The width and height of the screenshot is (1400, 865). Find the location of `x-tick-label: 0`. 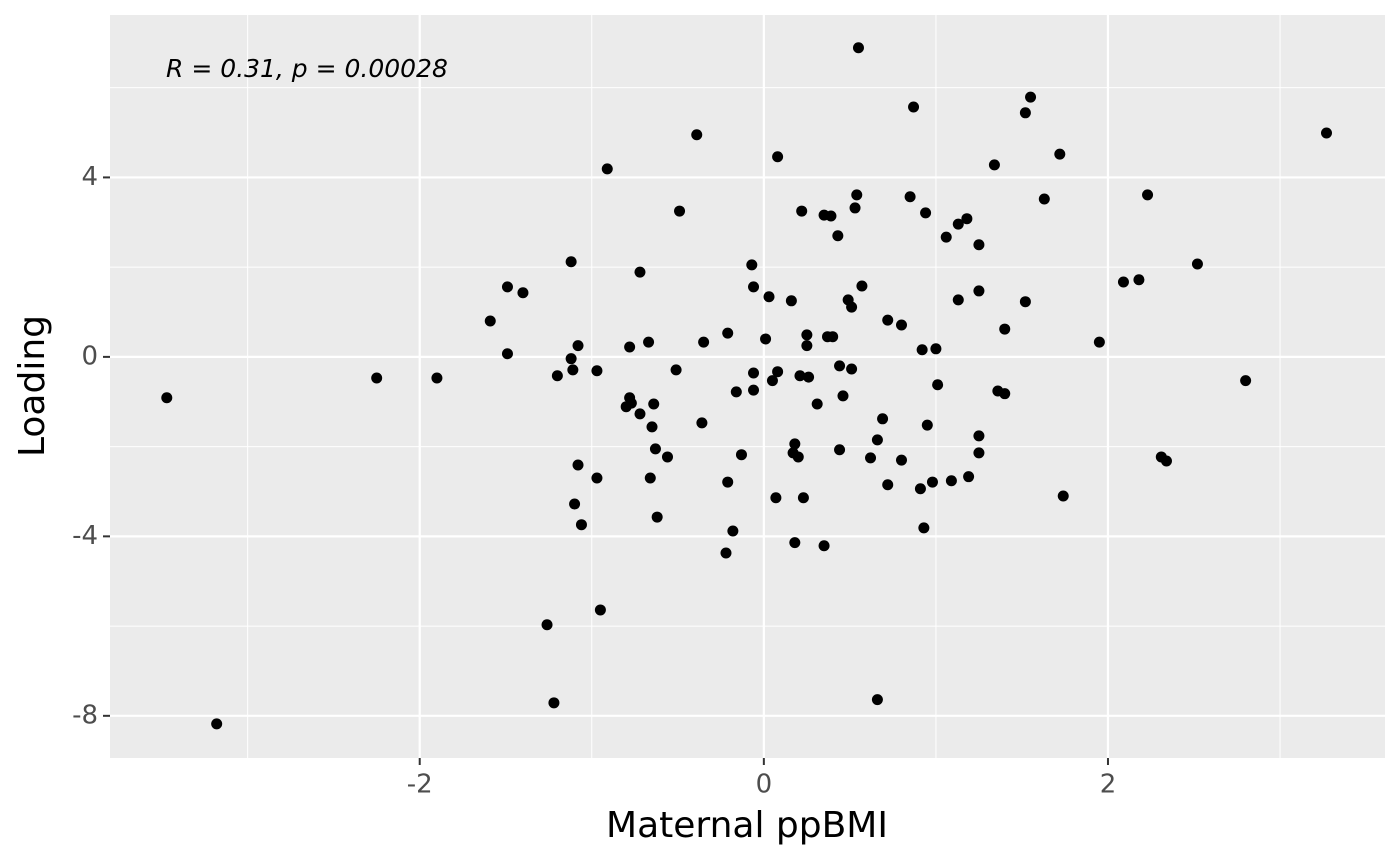

x-tick-label: 0 is located at coordinates (764, 785).